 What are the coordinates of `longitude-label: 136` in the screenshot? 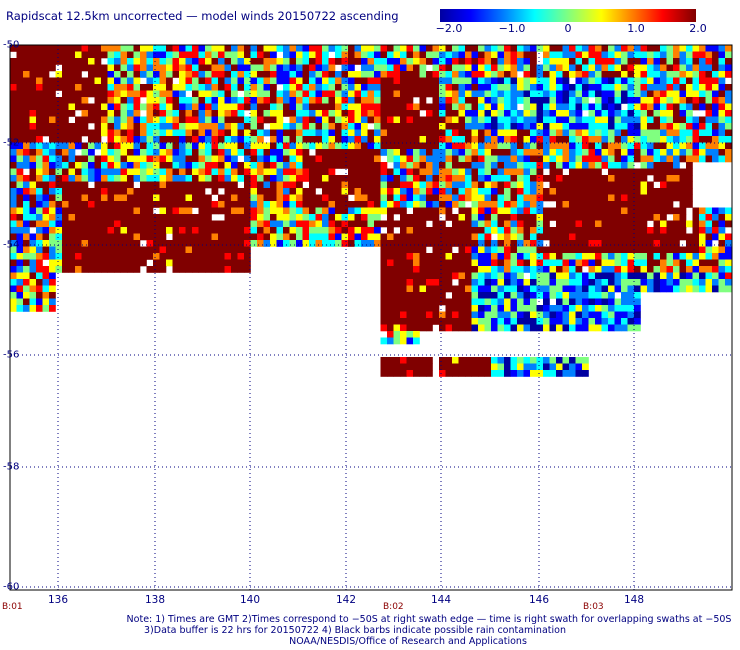 It's located at (58, 600).